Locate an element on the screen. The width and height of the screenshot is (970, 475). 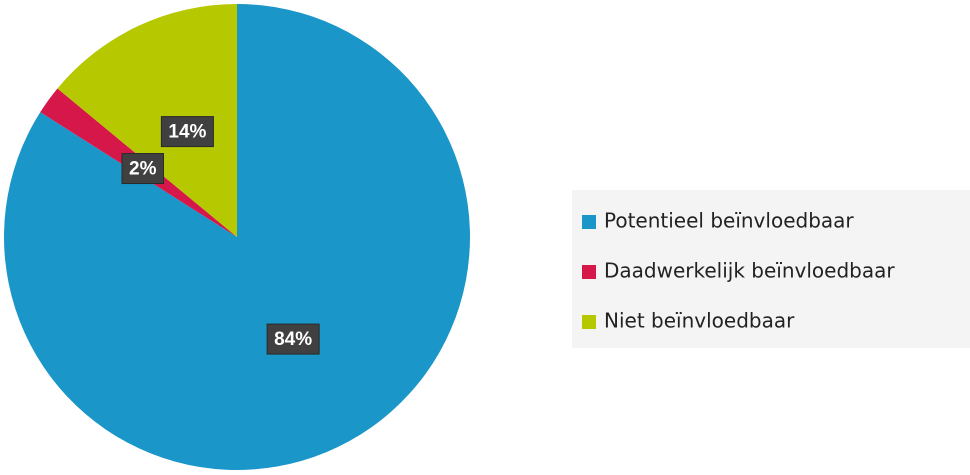
data-label: 2% is located at coordinates (143, 169).